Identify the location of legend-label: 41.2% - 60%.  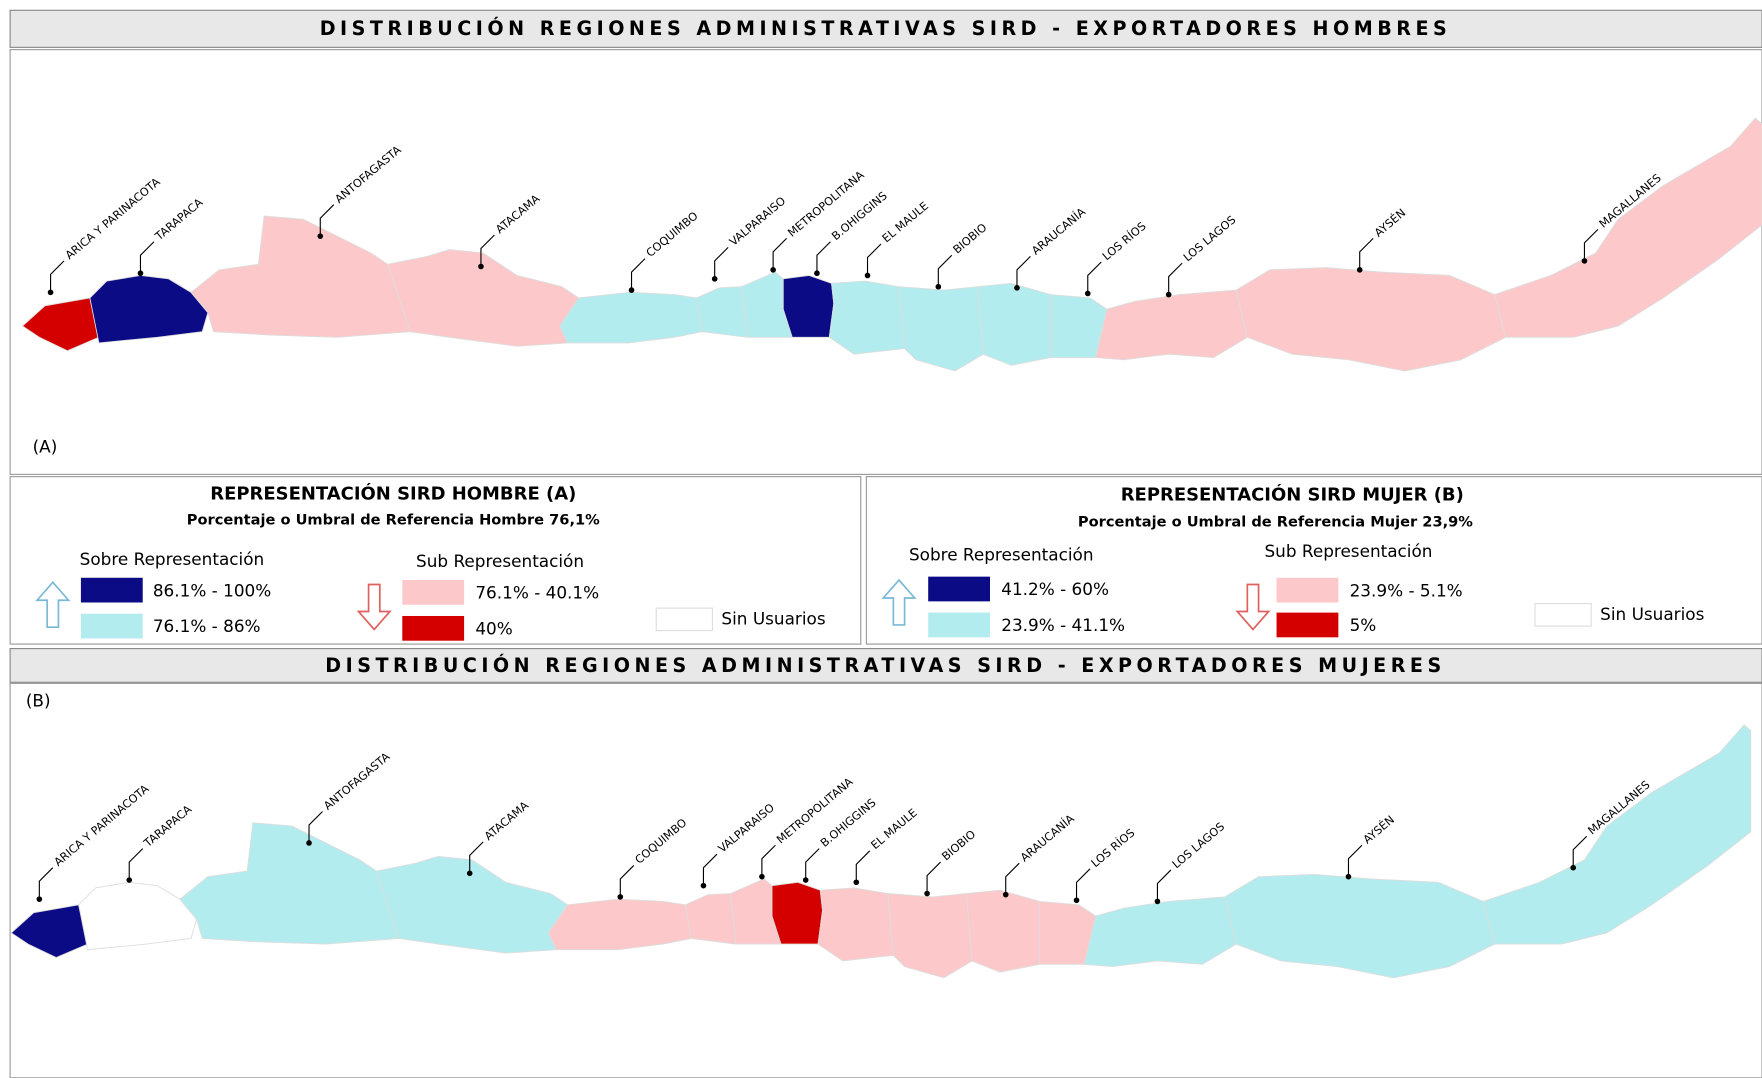
(1055, 589).